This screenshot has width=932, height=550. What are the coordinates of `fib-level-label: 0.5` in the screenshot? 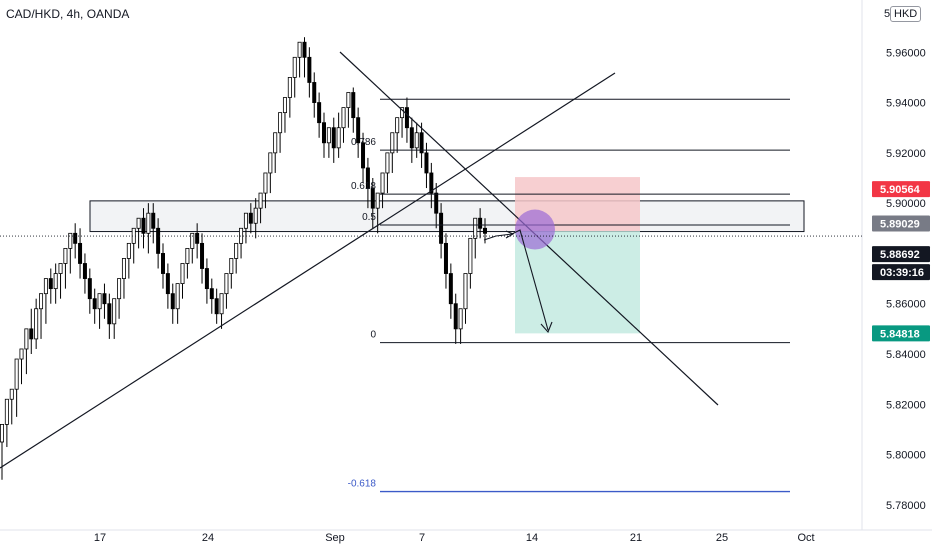 It's located at (369, 217).